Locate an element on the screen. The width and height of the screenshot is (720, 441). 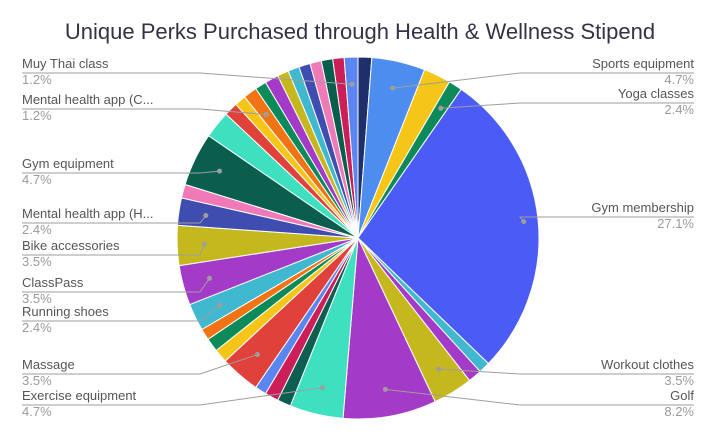
label-pct-mental-health-app-h: 2.4% is located at coordinates (37, 229).